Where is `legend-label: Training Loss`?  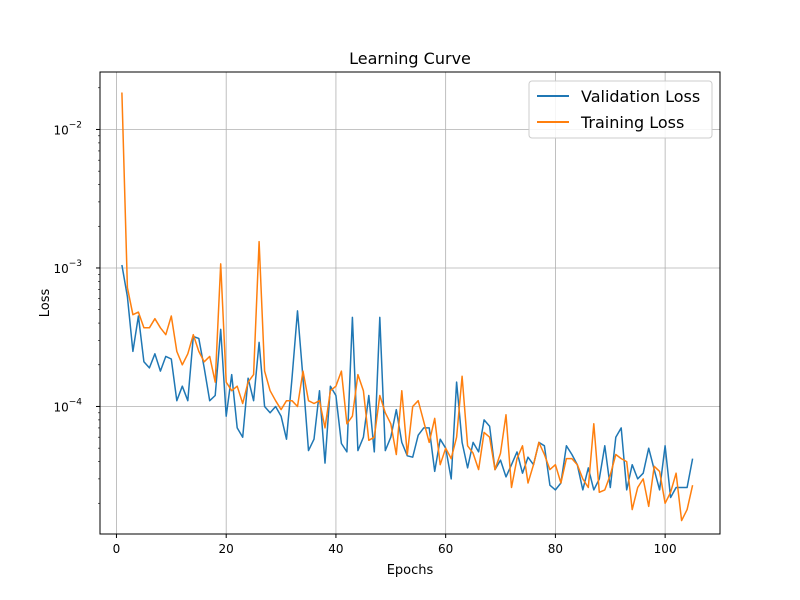 legend-label: Training Loss is located at coordinates (632, 122).